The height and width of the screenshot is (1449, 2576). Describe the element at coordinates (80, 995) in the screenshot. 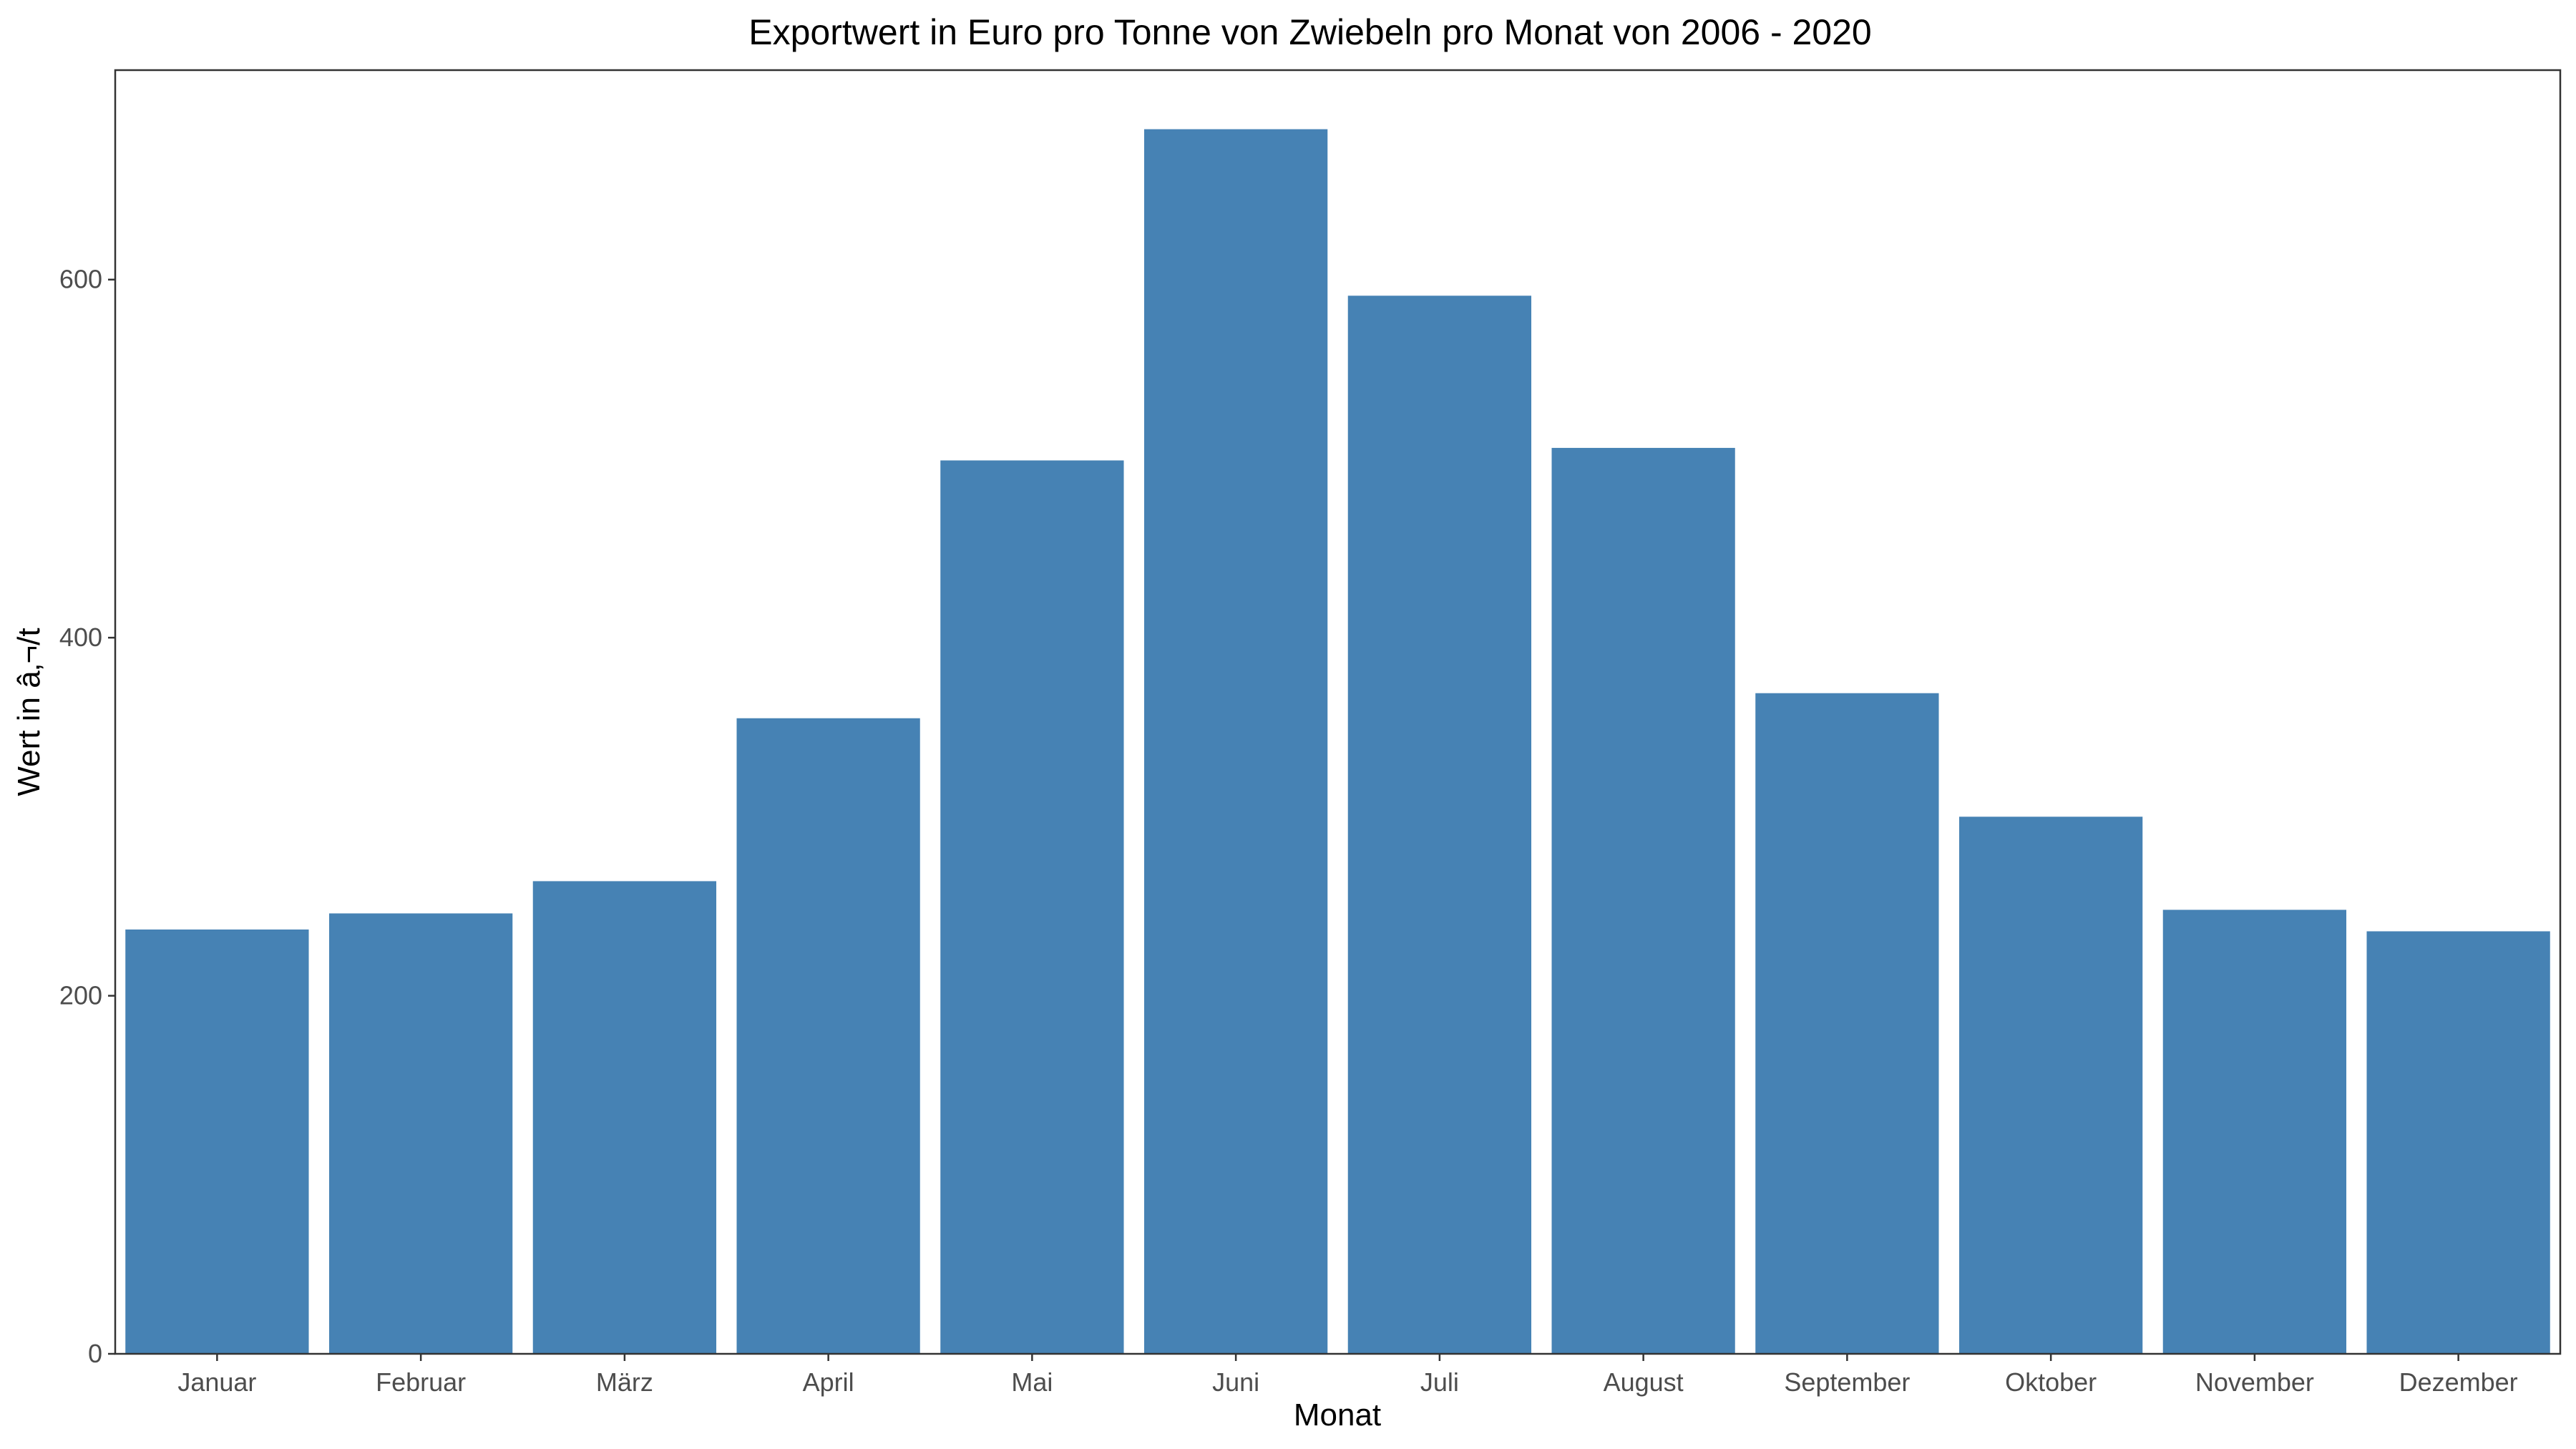

I see `y-tick-label-200: 200` at that location.